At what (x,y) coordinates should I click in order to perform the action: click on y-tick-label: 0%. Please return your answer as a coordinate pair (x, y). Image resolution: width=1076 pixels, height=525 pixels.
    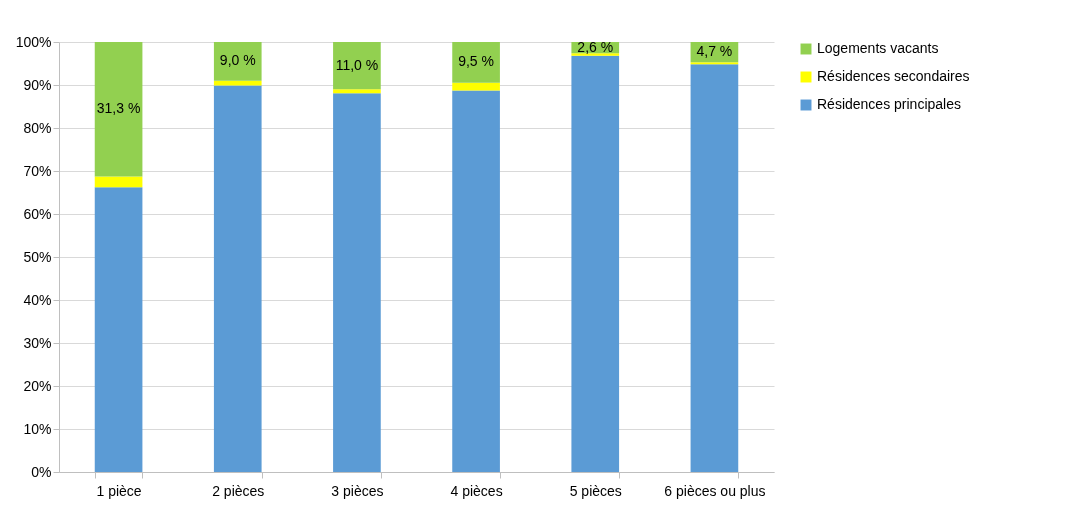
    Looking at the image, I should click on (41, 471).